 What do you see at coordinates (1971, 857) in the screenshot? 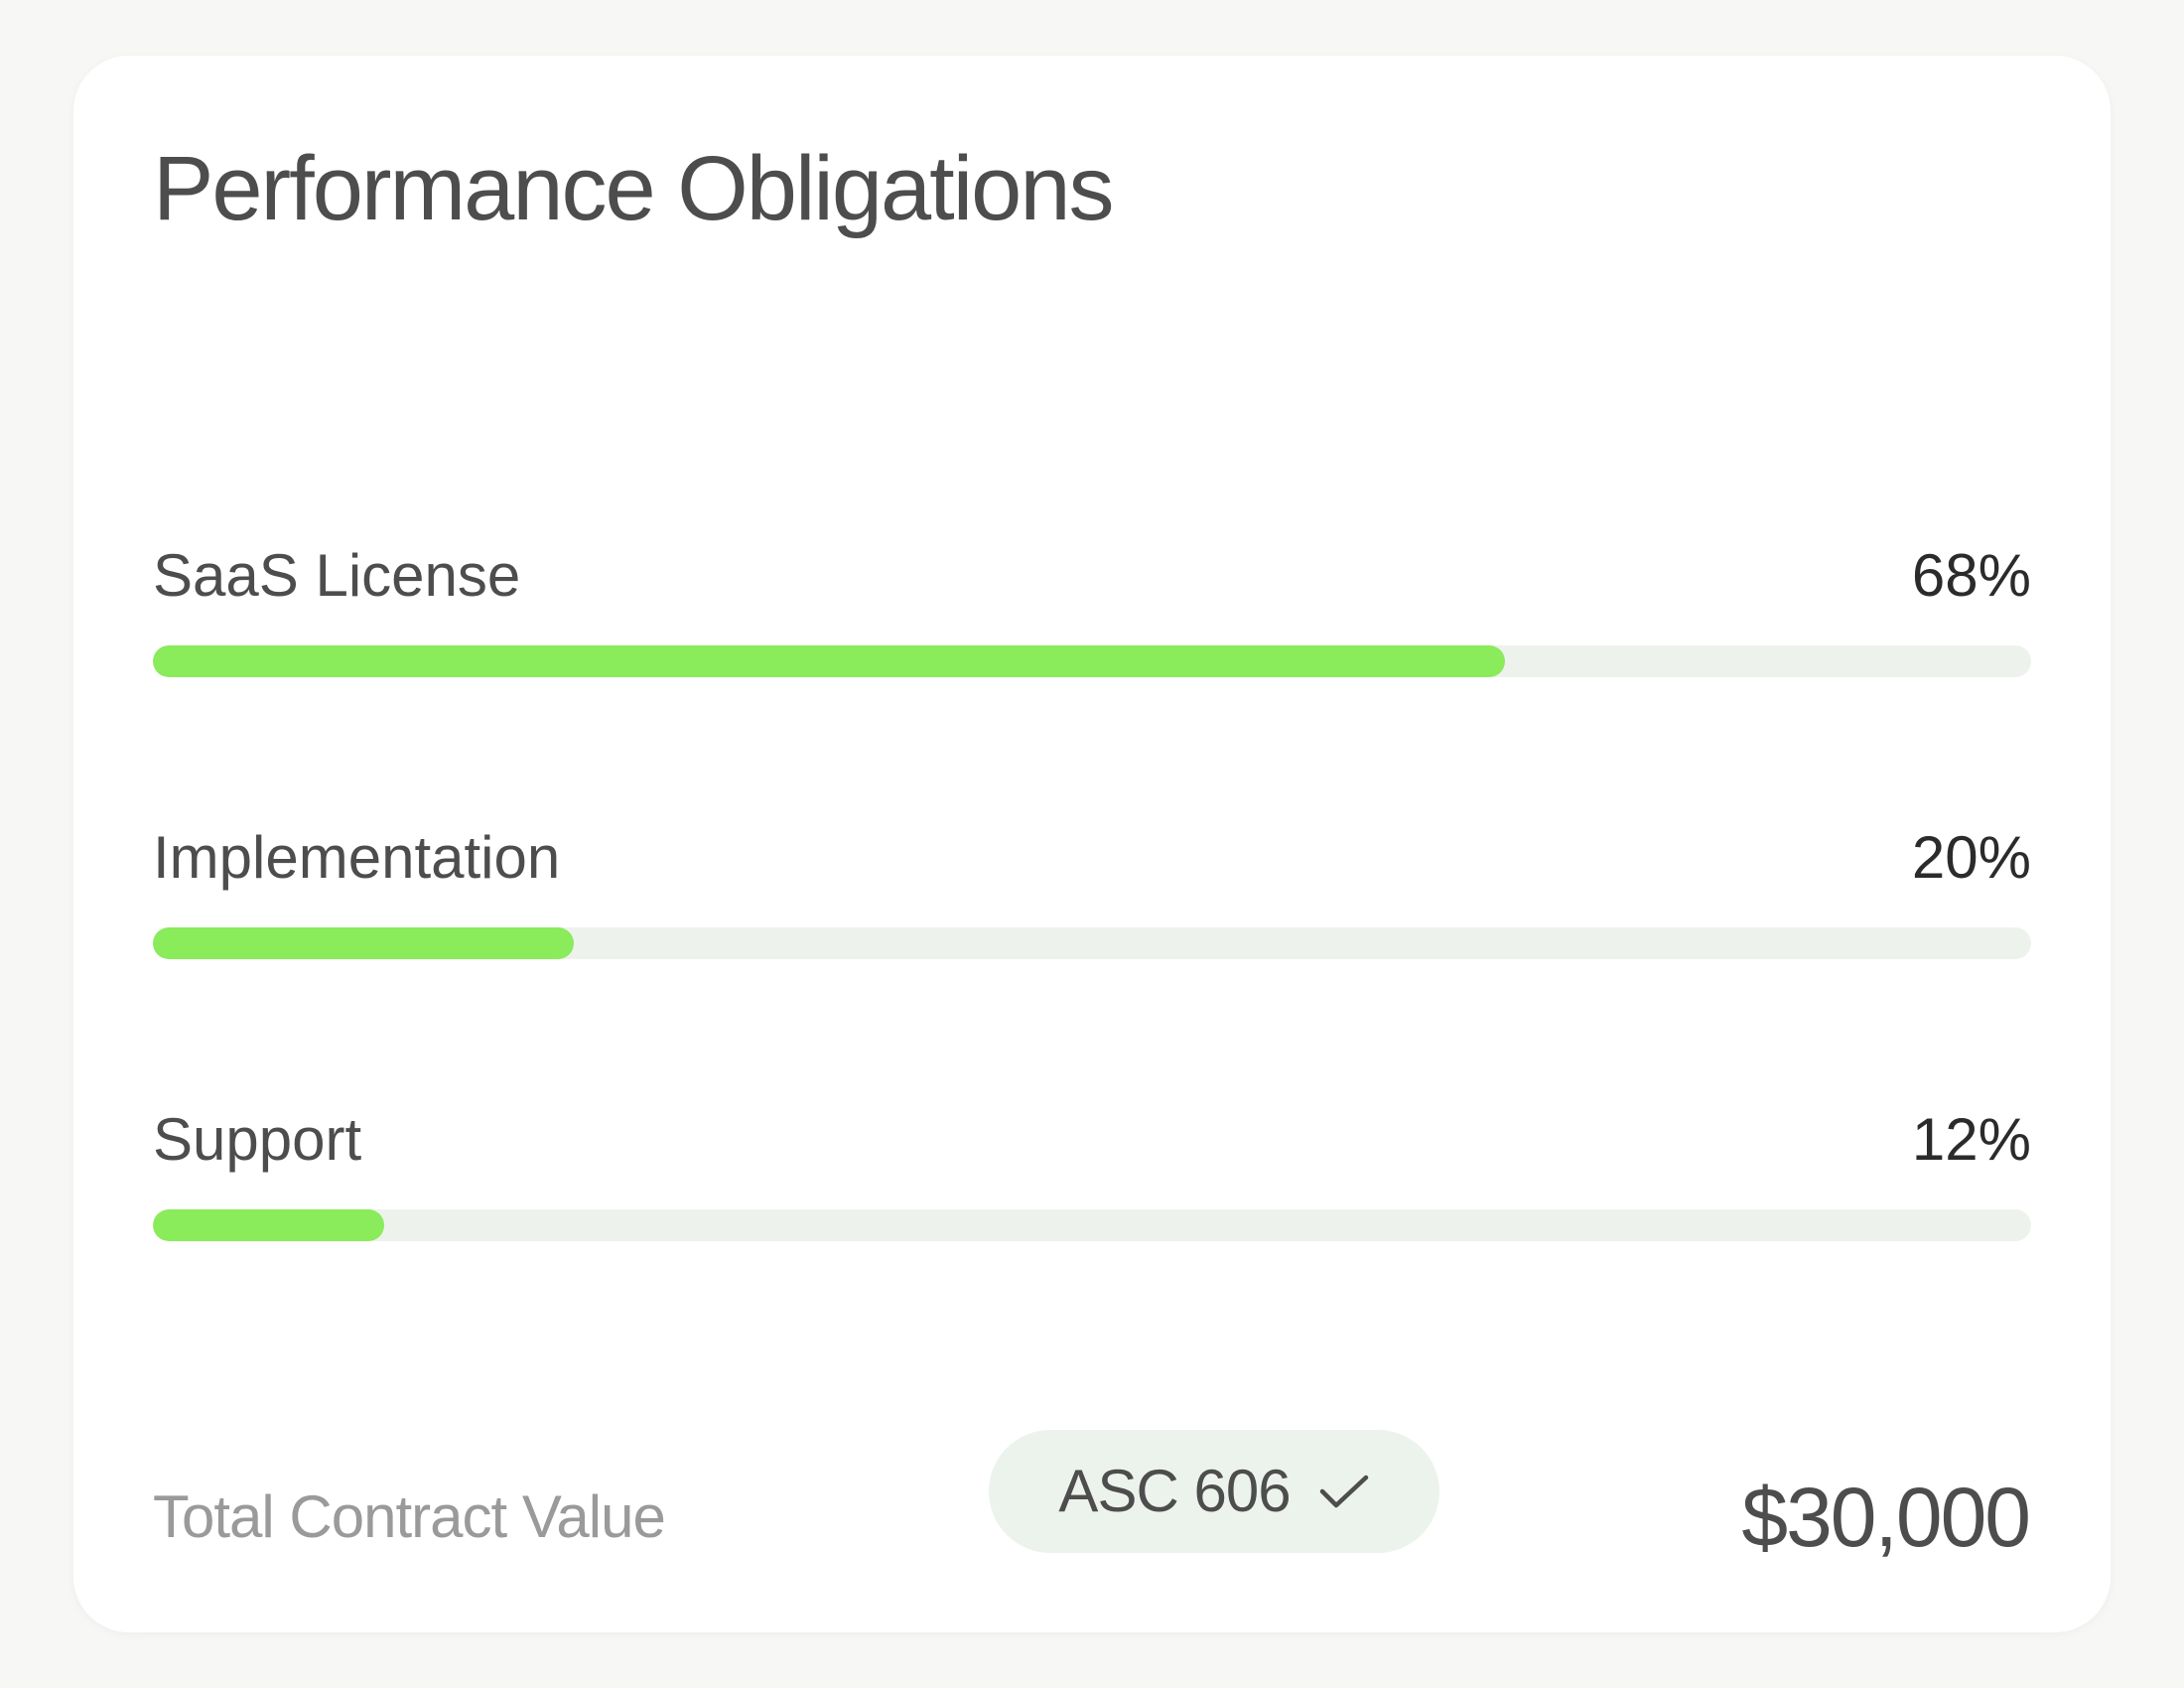
I see `obligation-percent: 20%` at bounding box center [1971, 857].